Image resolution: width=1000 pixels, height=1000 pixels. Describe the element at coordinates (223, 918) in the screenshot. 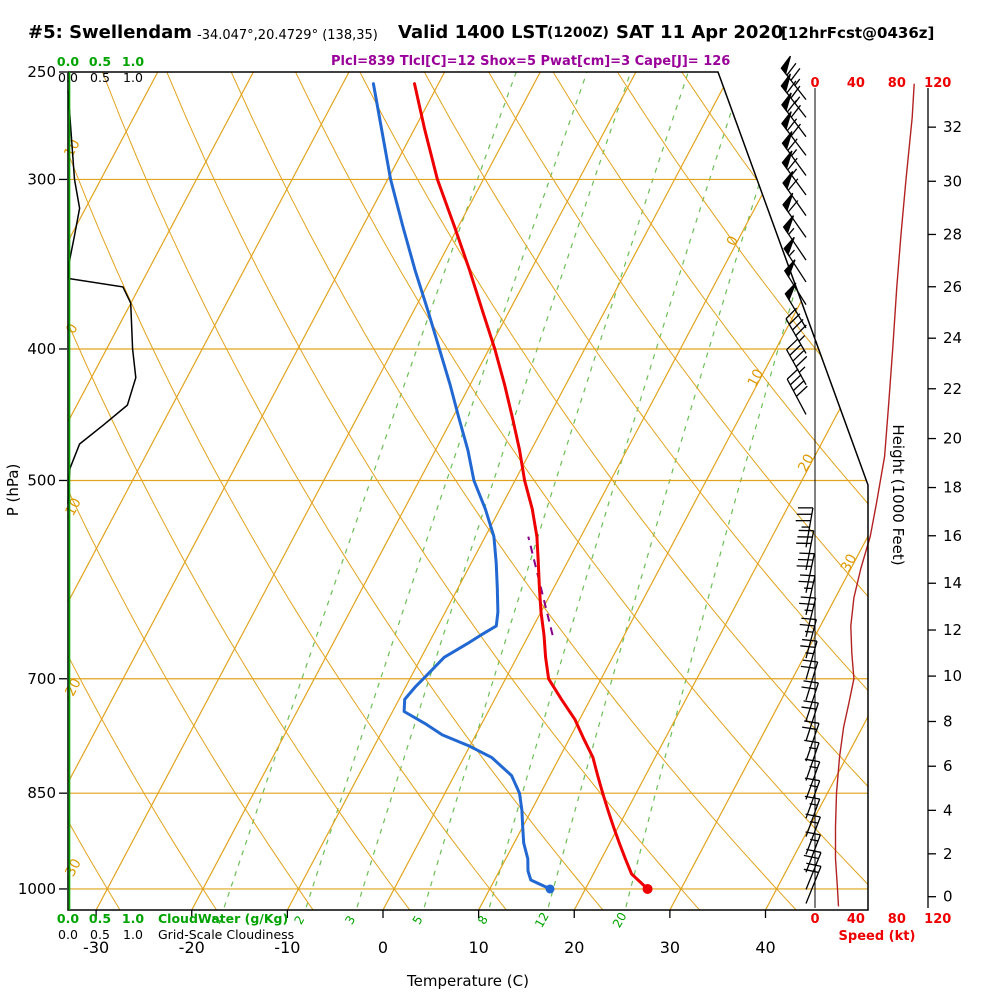

I see `cloudwater-axis-title: CloudWater (g/Kg)` at that location.